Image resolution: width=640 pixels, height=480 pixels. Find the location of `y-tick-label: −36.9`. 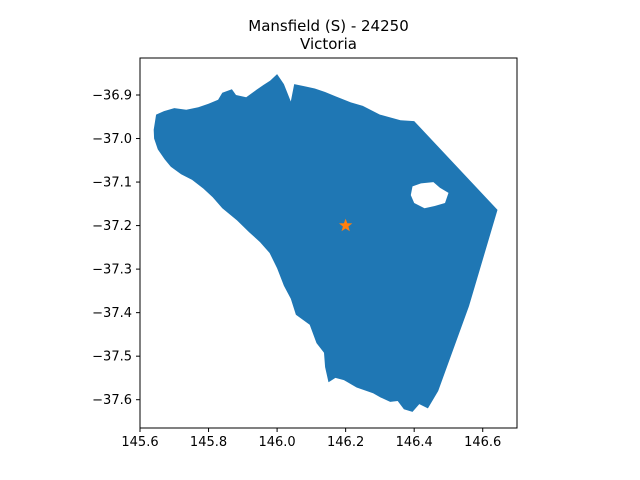

y-tick-label: −36.9 is located at coordinates (112, 96).